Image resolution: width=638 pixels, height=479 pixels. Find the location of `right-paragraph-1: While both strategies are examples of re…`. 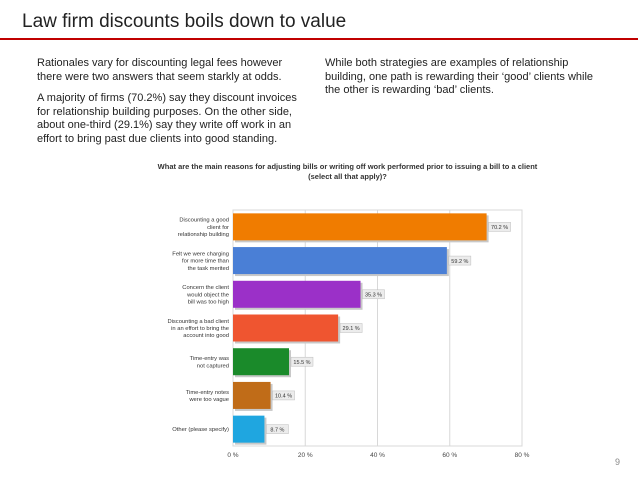

right-paragraph-1: While both strategies are examples of re… is located at coordinates (459, 76).